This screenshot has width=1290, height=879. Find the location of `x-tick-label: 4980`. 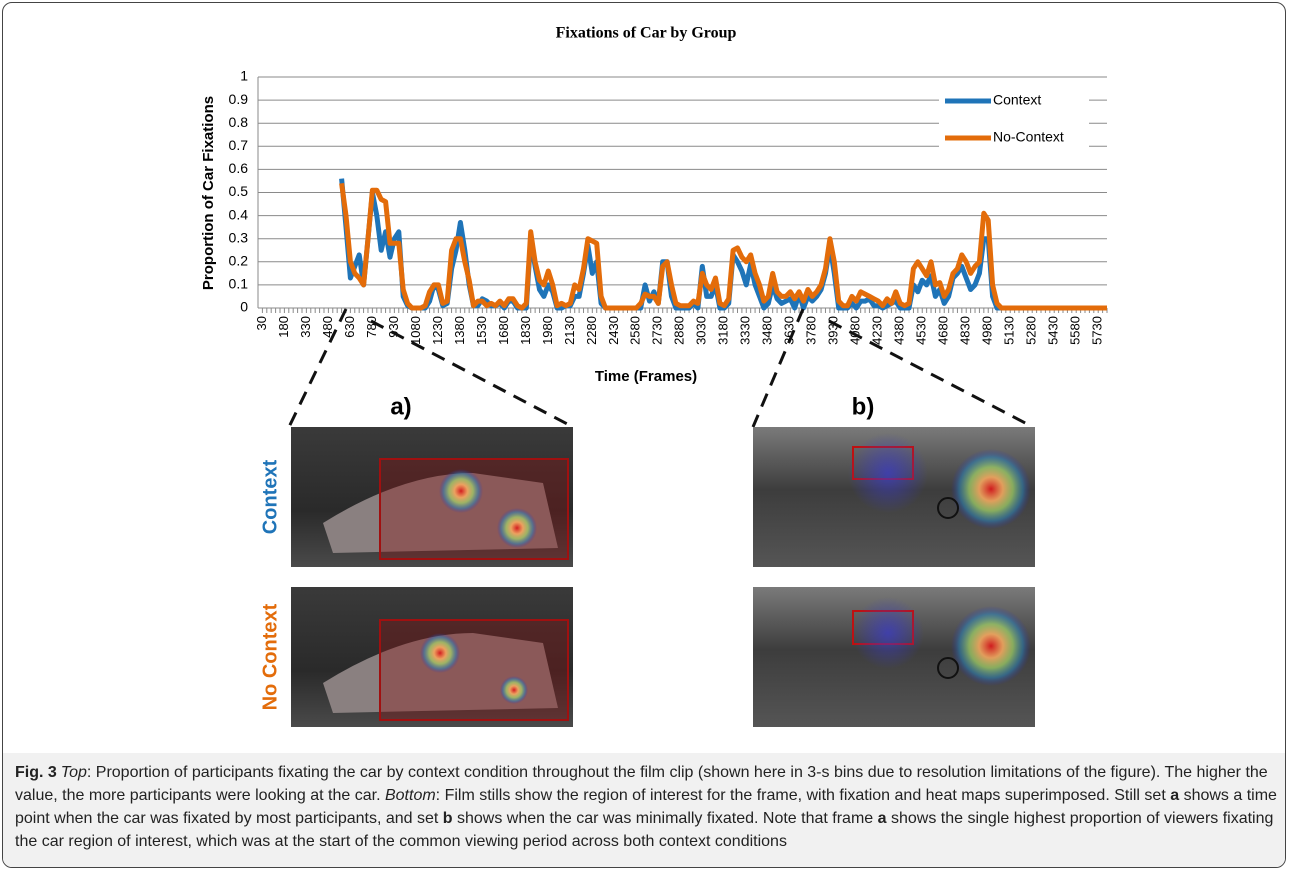

x-tick-label: 4980 is located at coordinates (987, 330).